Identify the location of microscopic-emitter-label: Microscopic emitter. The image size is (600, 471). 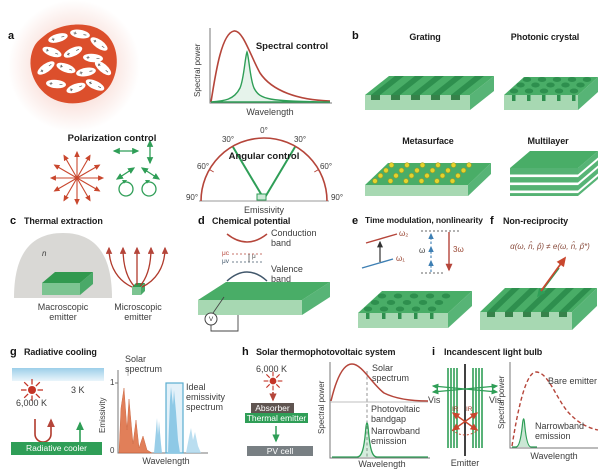
(138, 312).